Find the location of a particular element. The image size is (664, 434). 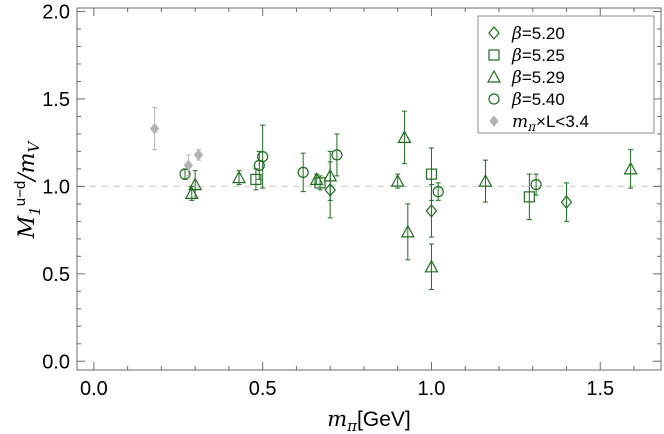

x-tick-label: 0.0 is located at coordinates (94, 389).